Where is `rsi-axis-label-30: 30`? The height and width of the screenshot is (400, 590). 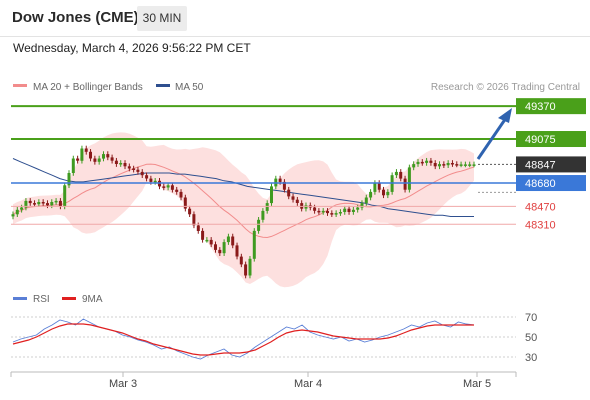
rsi-axis-label-30: 30 is located at coordinates (531, 358).